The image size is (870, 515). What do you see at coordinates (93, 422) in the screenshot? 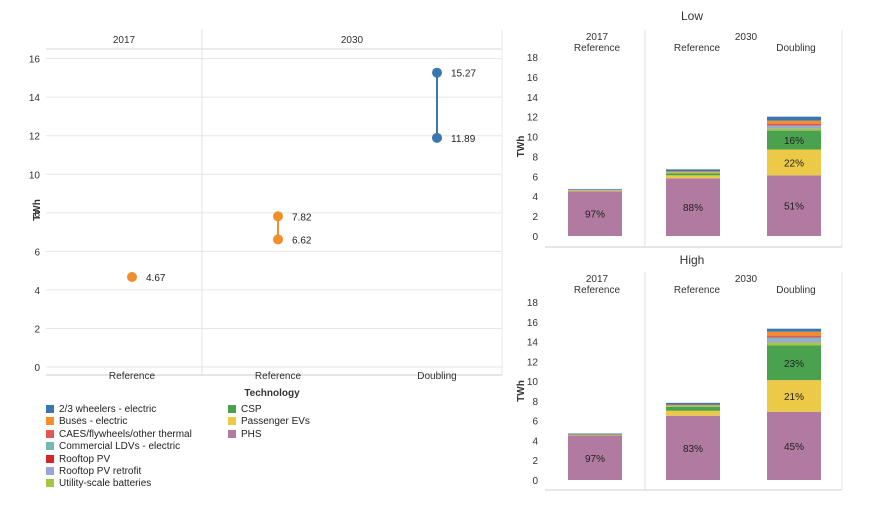
I see `legend-label: Buses - electric` at bounding box center [93, 422].